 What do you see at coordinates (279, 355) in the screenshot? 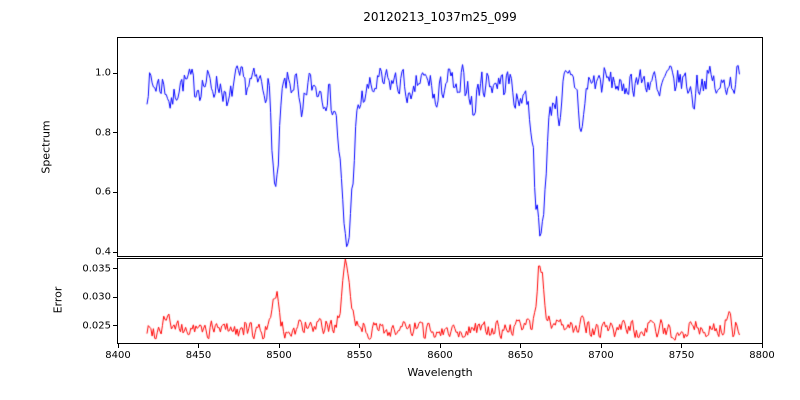
I see `x-tick-label: 8500` at bounding box center [279, 355].